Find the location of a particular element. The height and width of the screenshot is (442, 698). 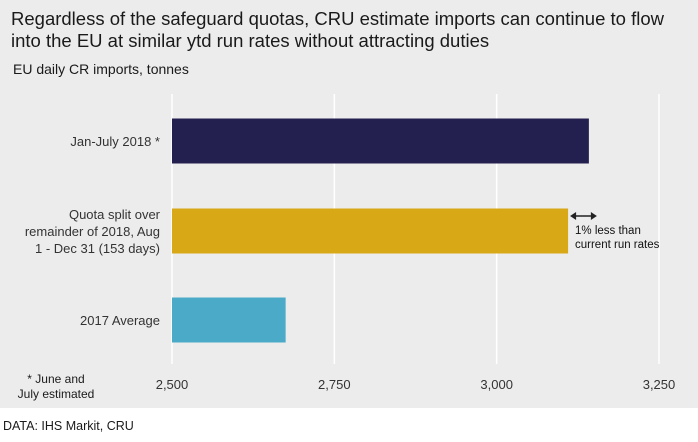

chart-subtitle: EU daily CR imports, tonnes is located at coordinates (101, 69).